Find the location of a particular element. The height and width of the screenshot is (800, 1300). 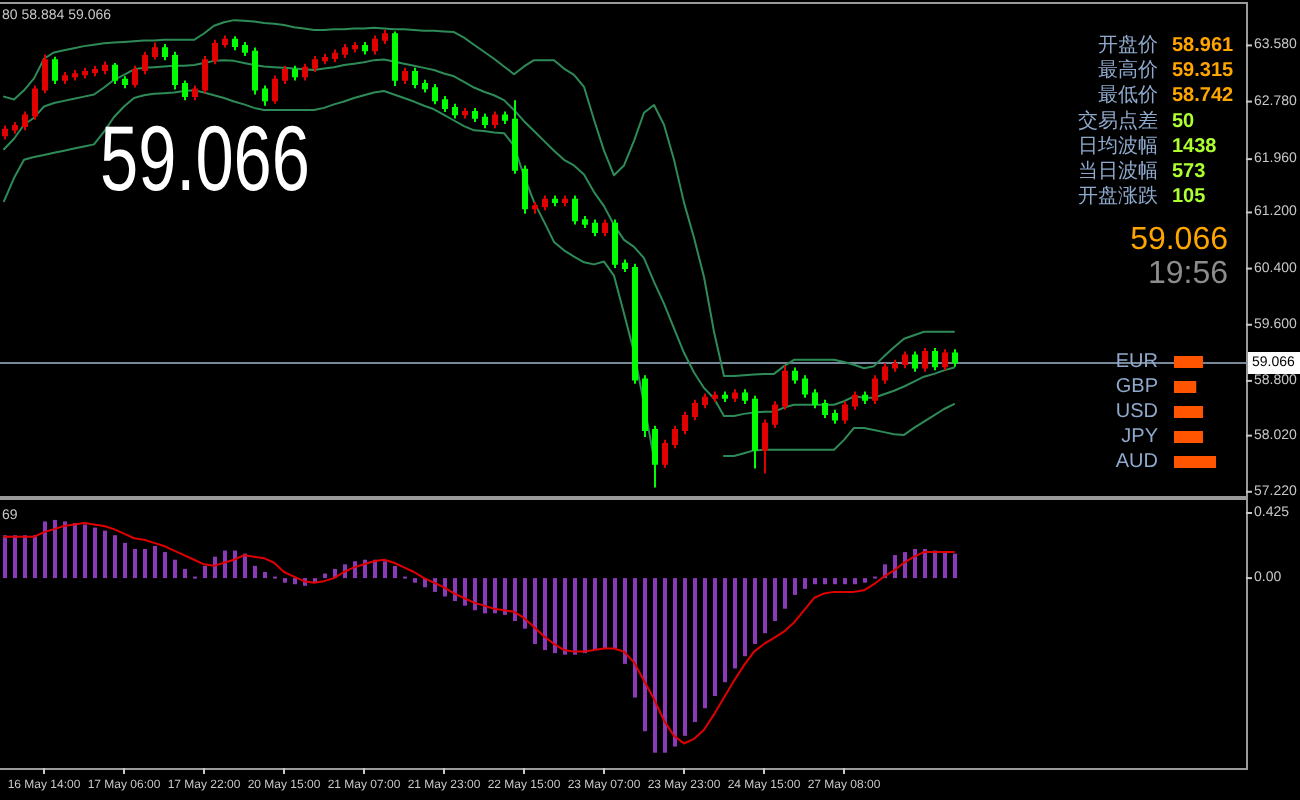

y-tick-label: USD is located at coordinates (1136, 412).